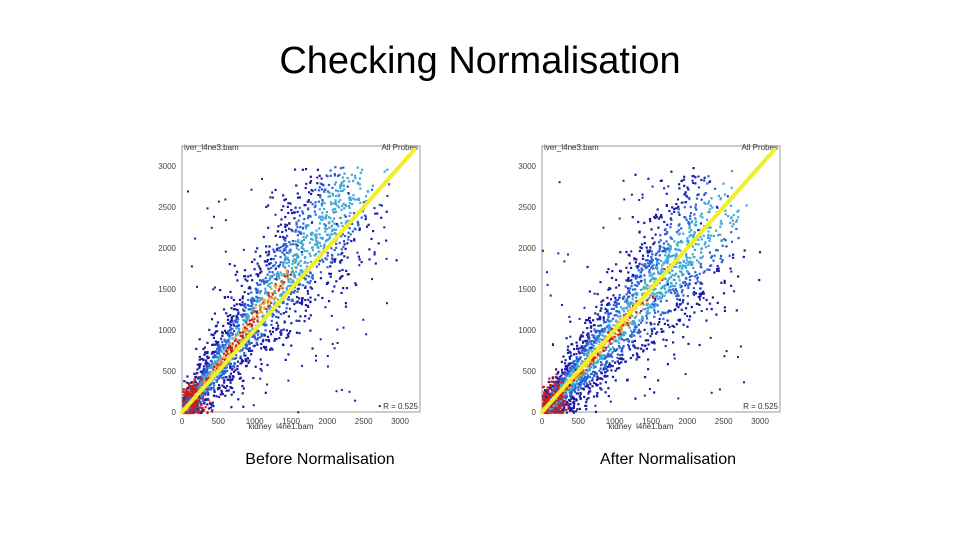  What do you see at coordinates (167, 248) in the screenshot?
I see `y-tick-label: 2000` at bounding box center [167, 248].